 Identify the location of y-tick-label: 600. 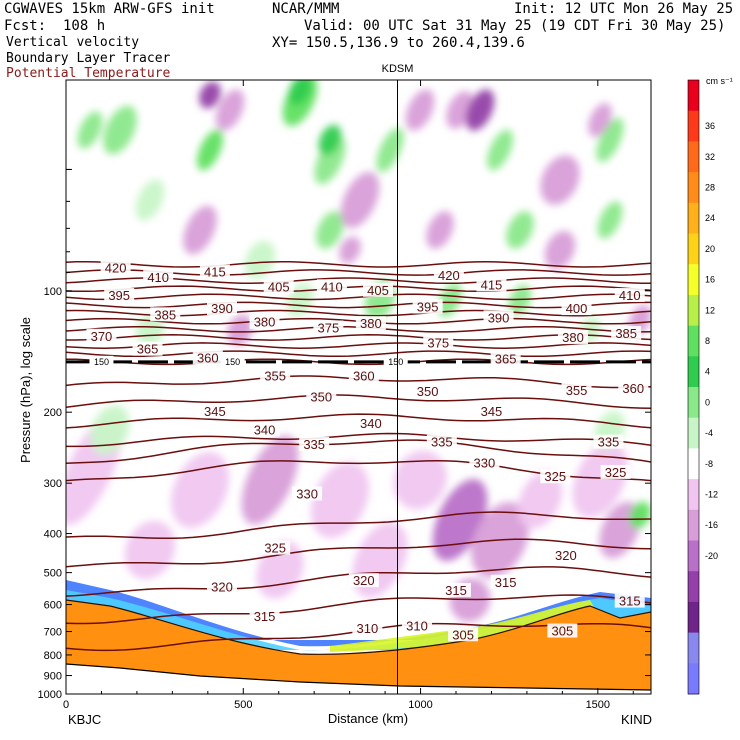
(53, 606).